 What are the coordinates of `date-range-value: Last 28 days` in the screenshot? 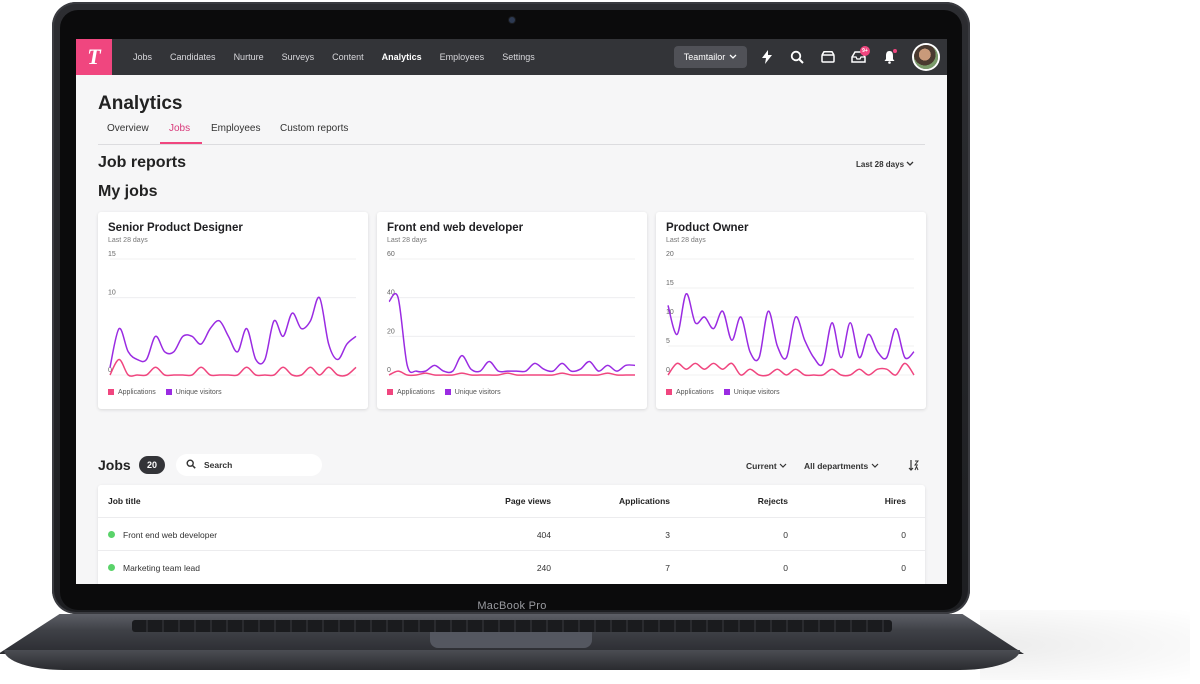 It's located at (880, 164).